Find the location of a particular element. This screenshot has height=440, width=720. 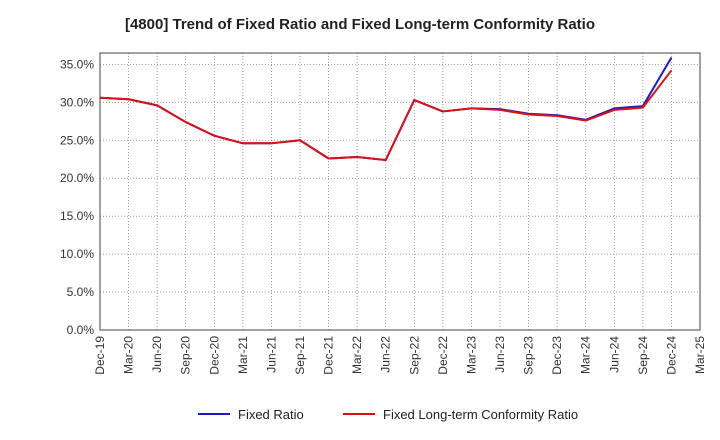

legend-swatch-fixed-ratio is located at coordinates (214, 414).